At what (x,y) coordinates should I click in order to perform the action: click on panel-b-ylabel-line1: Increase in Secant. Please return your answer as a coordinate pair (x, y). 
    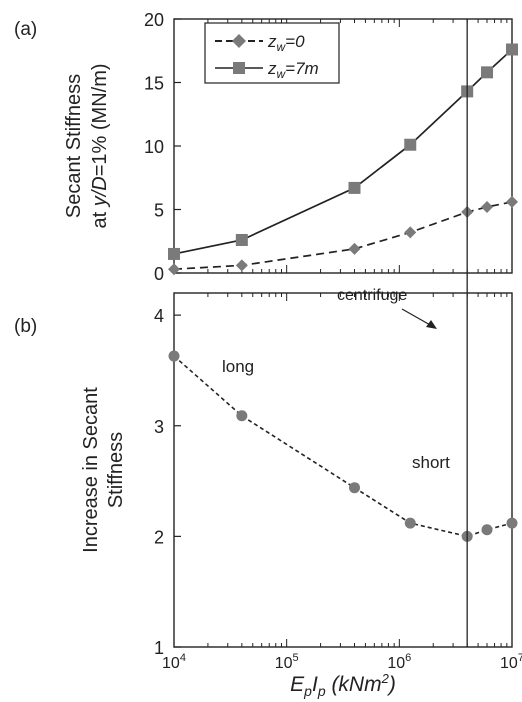
    Looking at the image, I should click on (91, 470).